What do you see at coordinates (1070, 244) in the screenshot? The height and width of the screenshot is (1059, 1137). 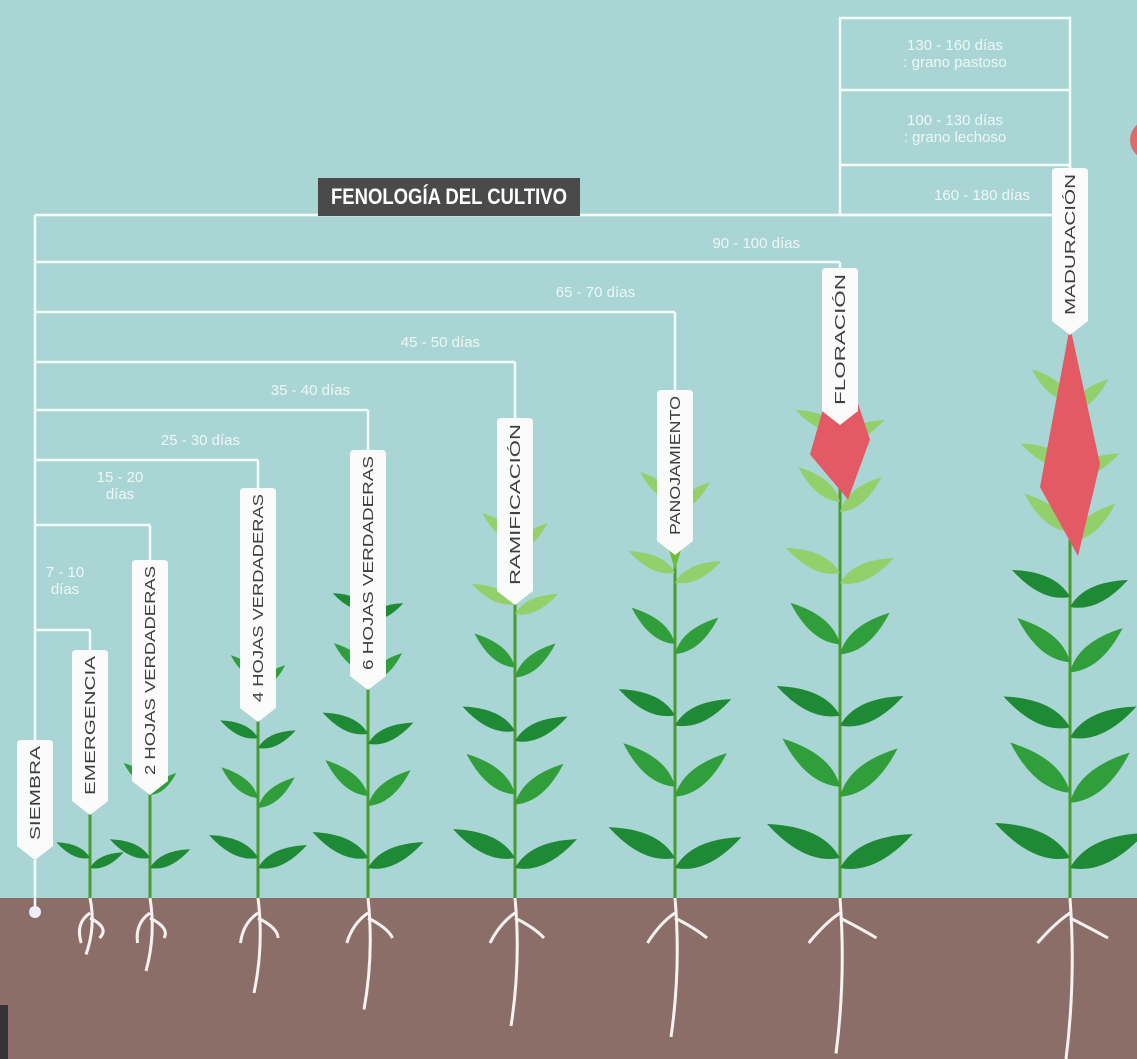 I see `stage-label: MADURACIÓN` at bounding box center [1070, 244].